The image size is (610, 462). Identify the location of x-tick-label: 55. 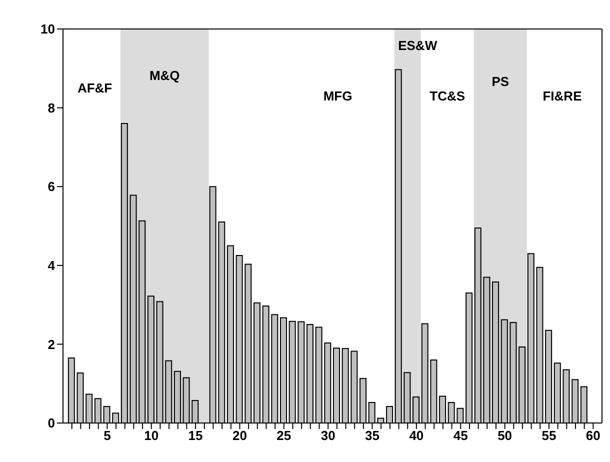
(549, 436).